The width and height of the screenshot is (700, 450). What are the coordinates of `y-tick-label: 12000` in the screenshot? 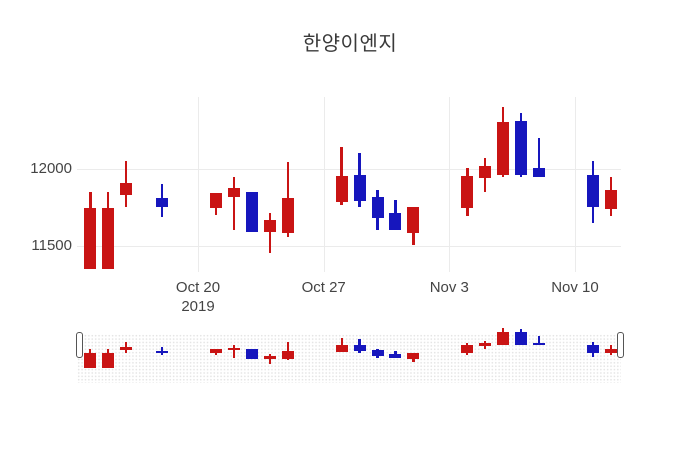 It's located at (51, 168).